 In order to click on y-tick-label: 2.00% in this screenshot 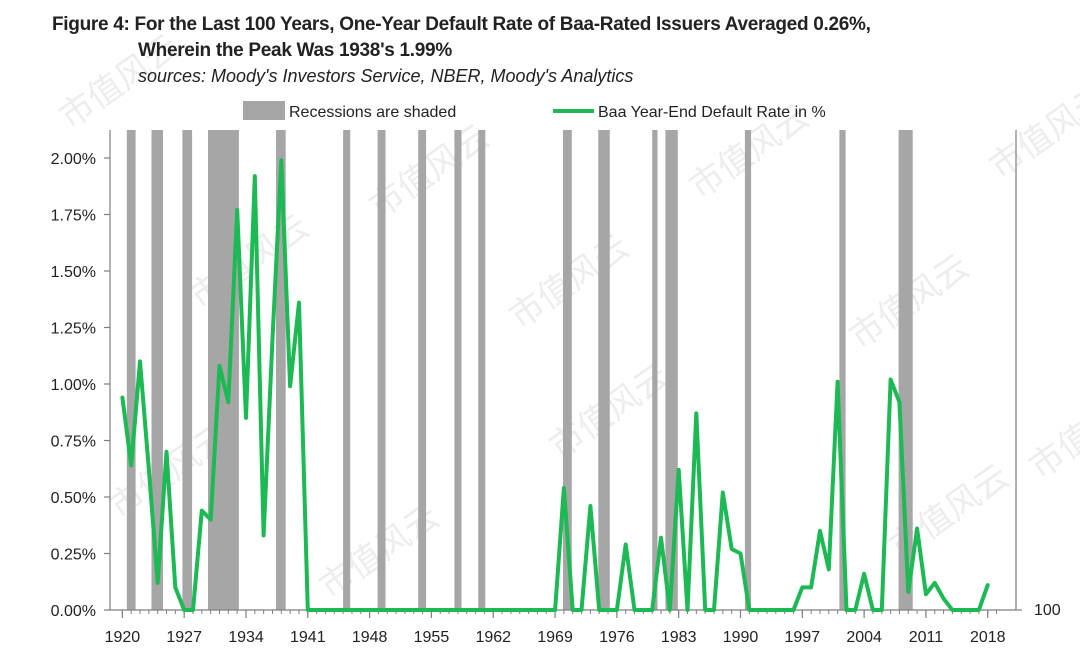, I will do `click(73, 159)`.